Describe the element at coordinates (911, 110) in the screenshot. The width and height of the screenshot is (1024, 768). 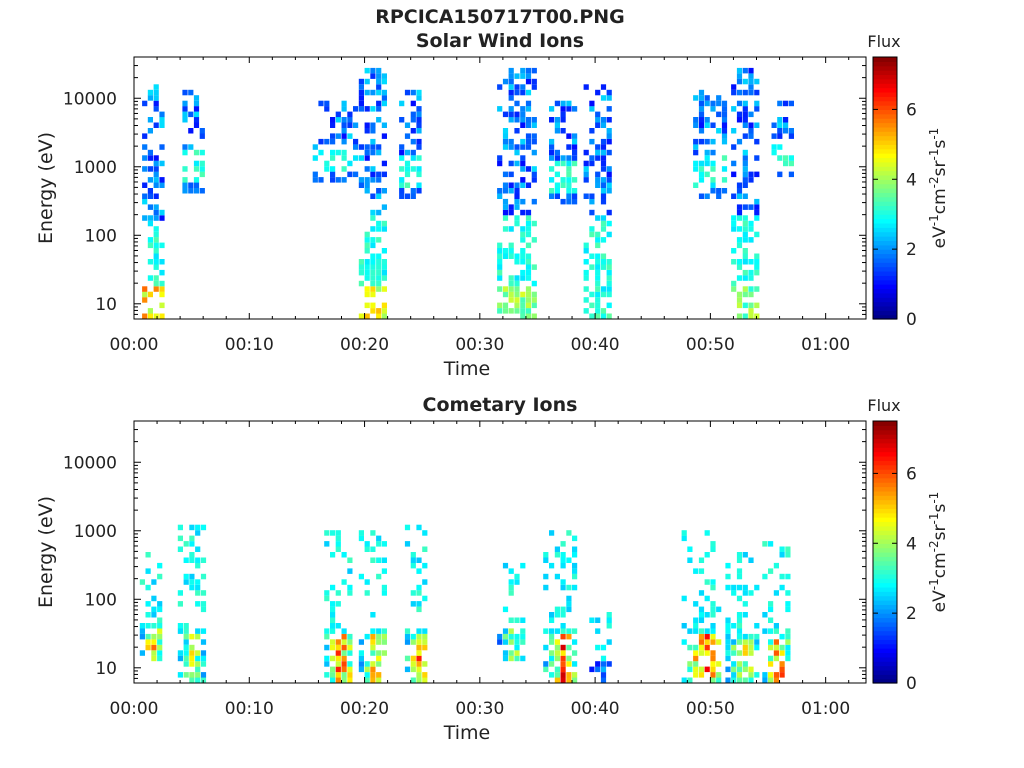
I see `colorbar-tick-label: 6` at that location.